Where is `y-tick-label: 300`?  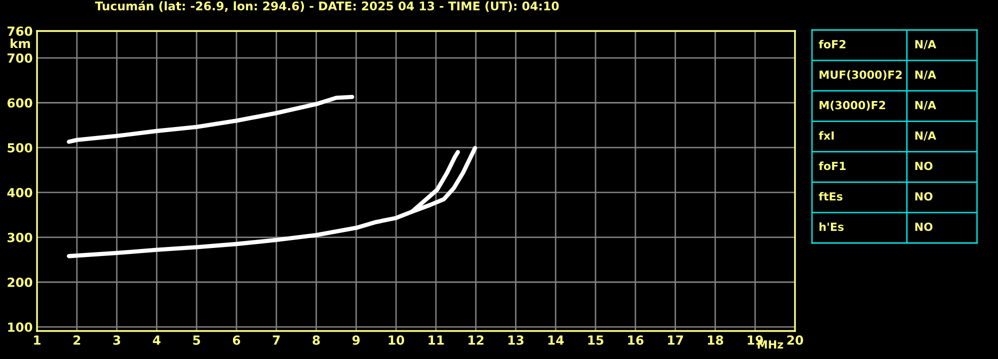
y-tick-label: 300 is located at coordinates (20, 237).